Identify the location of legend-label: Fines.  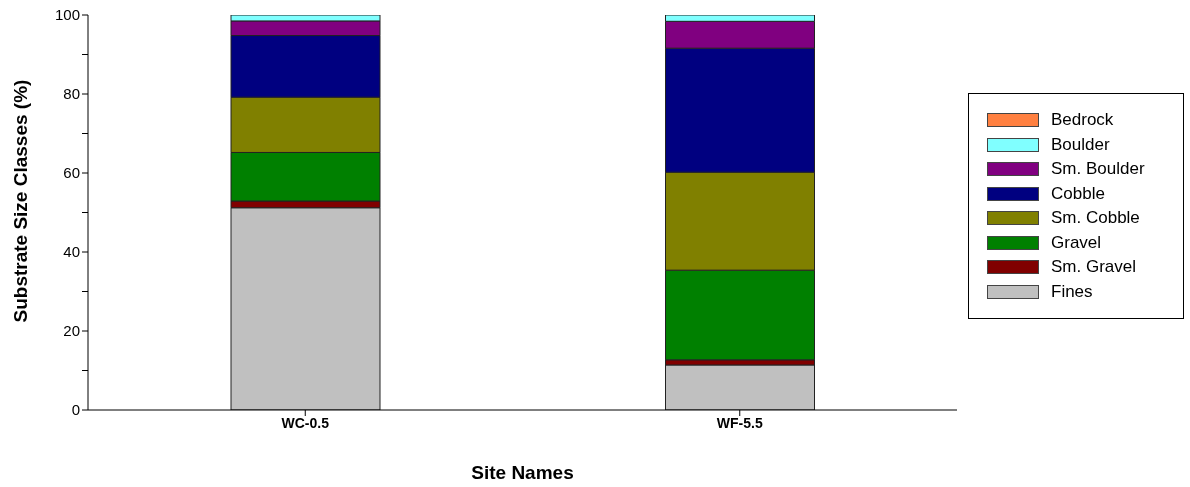
(1072, 291).